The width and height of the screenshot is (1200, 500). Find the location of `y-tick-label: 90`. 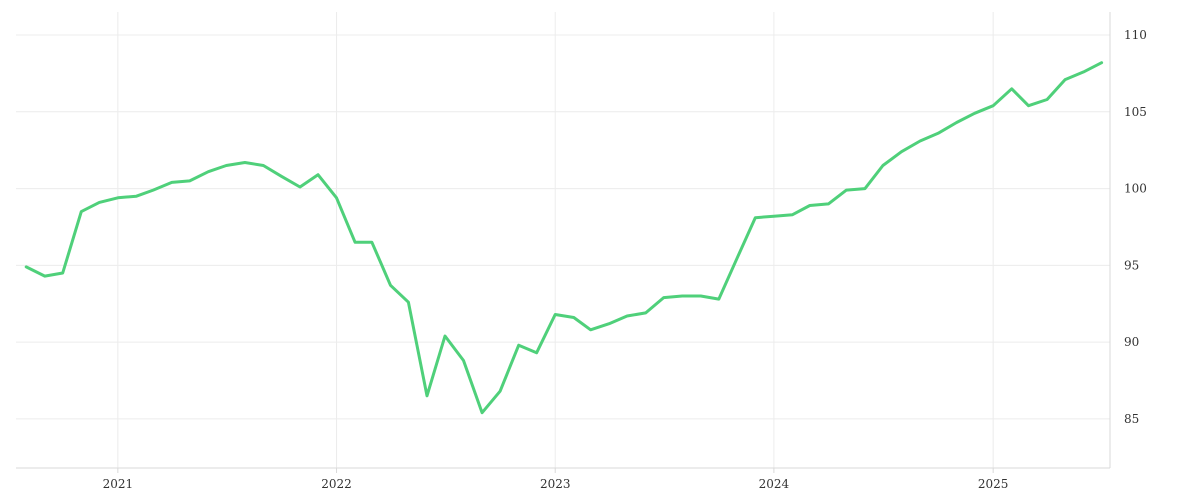

y-tick-label: 90 is located at coordinates (1131, 342).